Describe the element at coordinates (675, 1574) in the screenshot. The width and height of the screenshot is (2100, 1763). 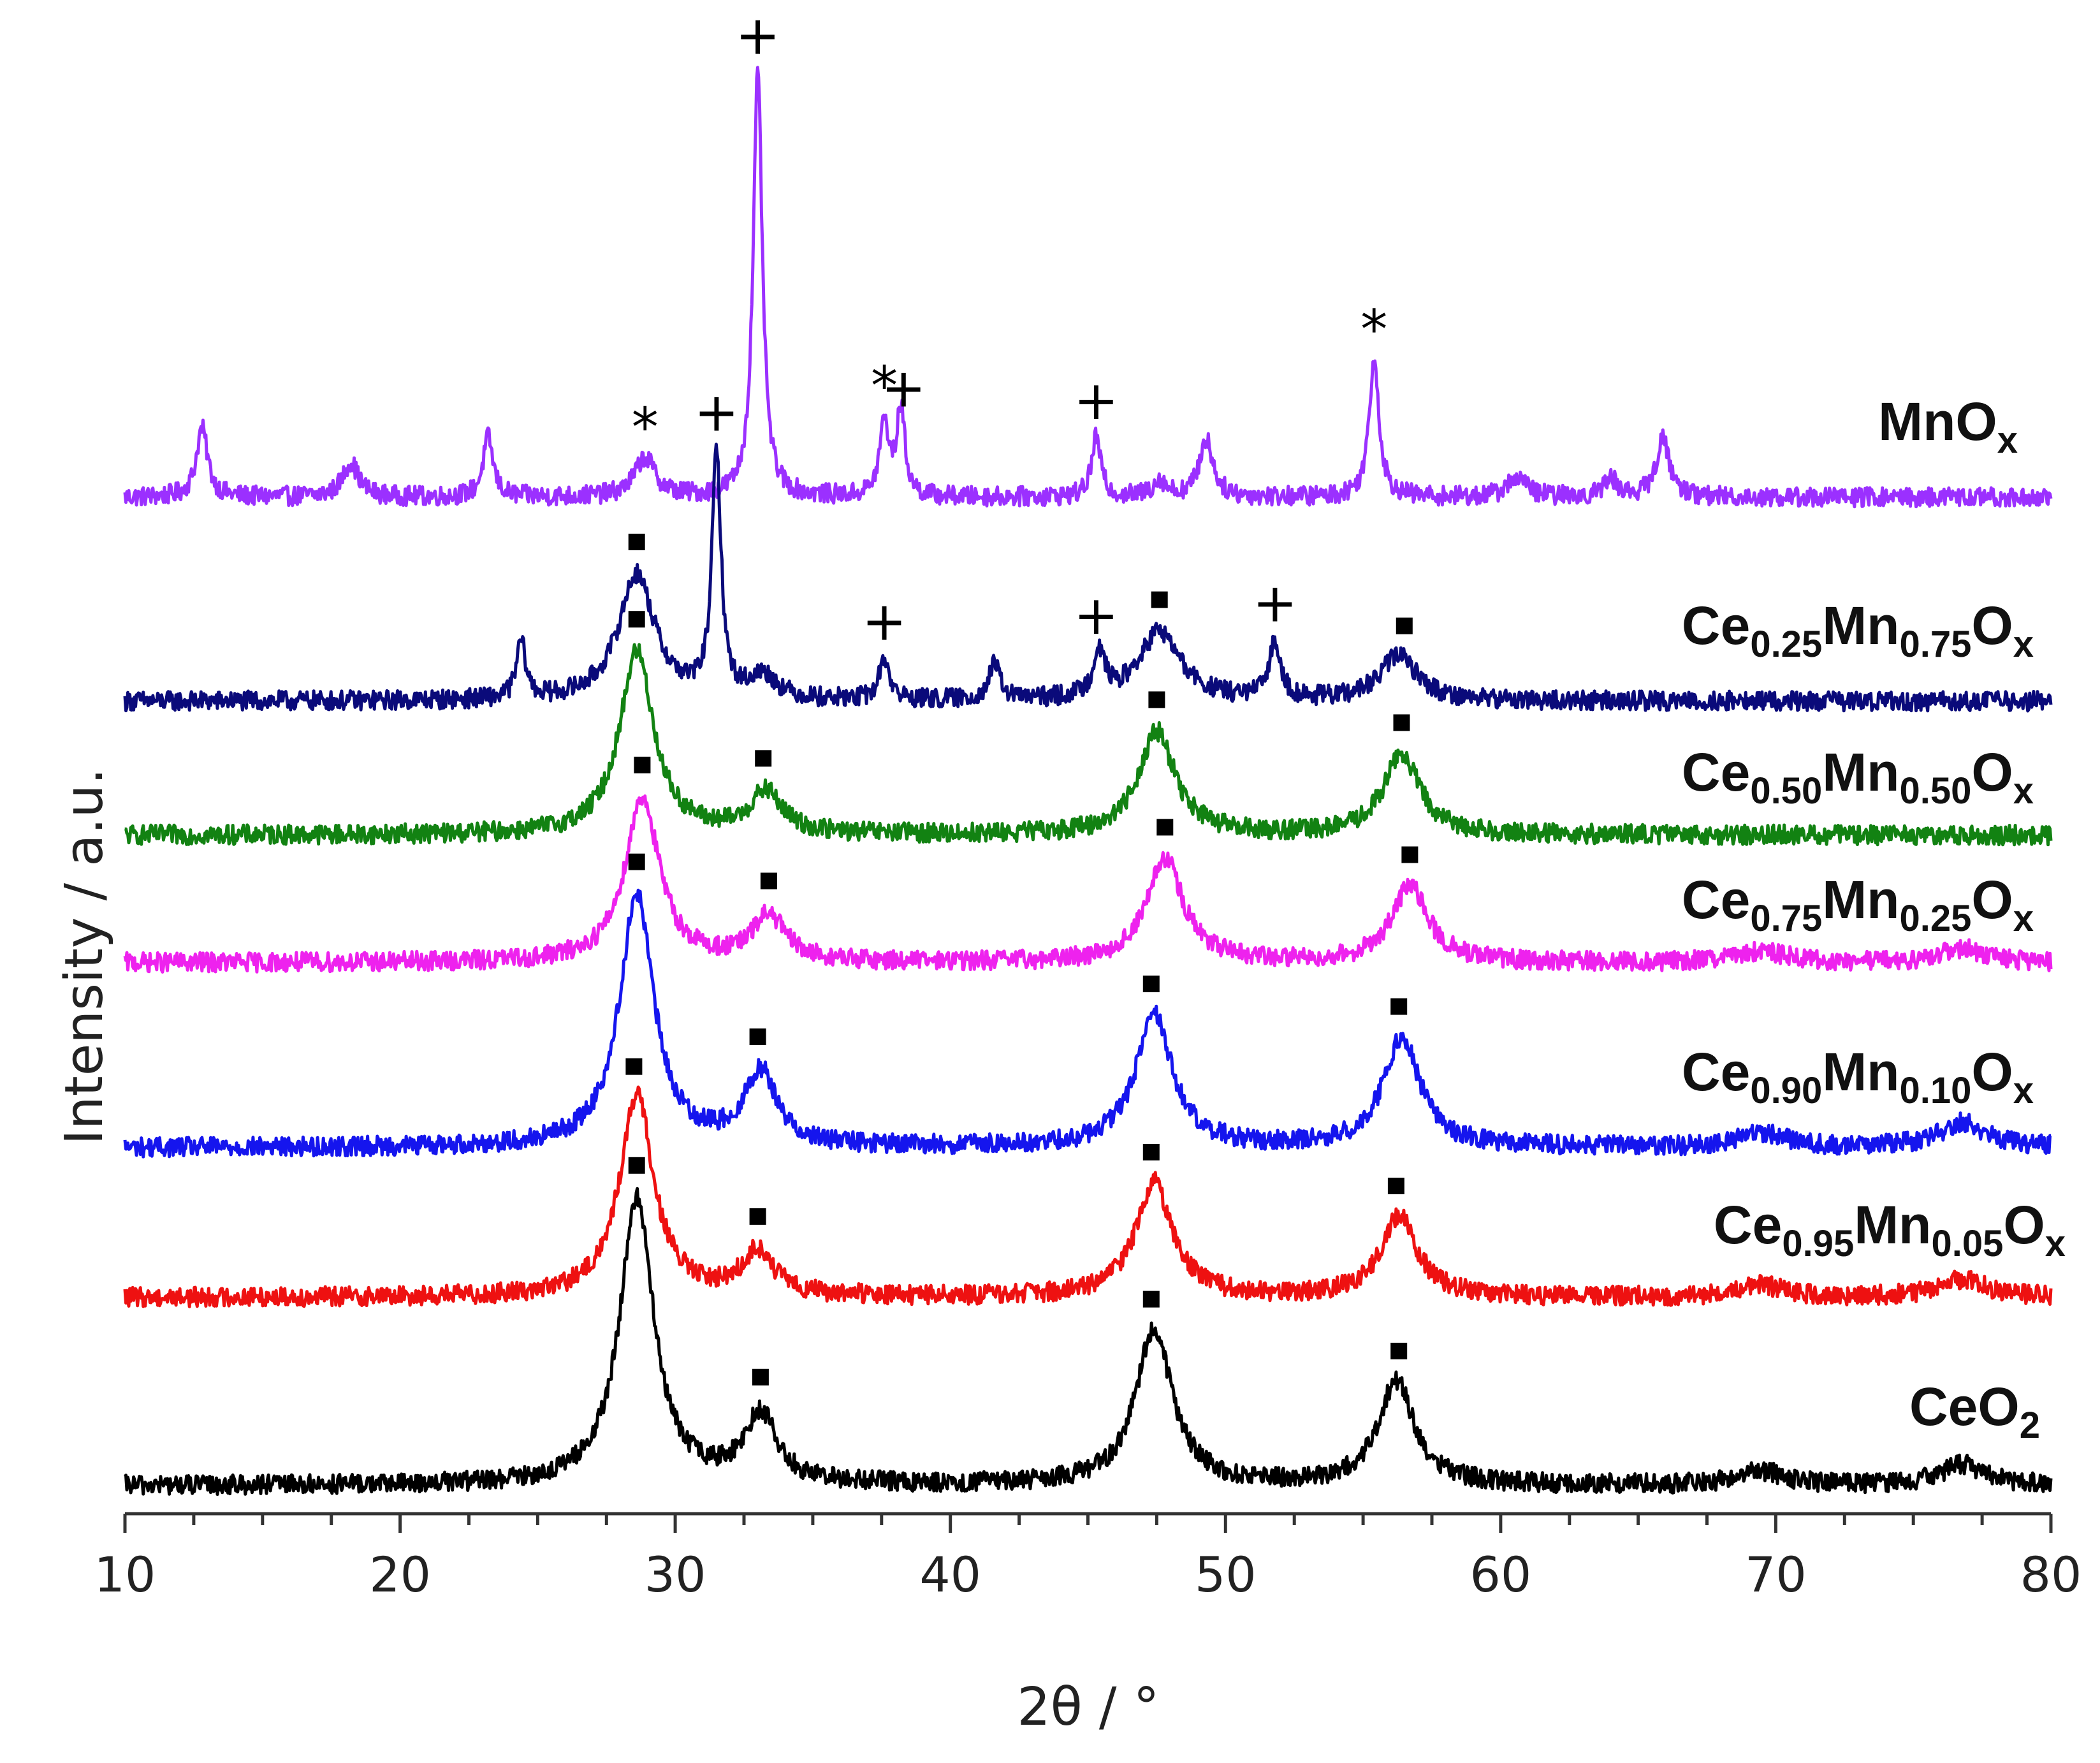
I see `x-tick-label-30: 30` at that location.